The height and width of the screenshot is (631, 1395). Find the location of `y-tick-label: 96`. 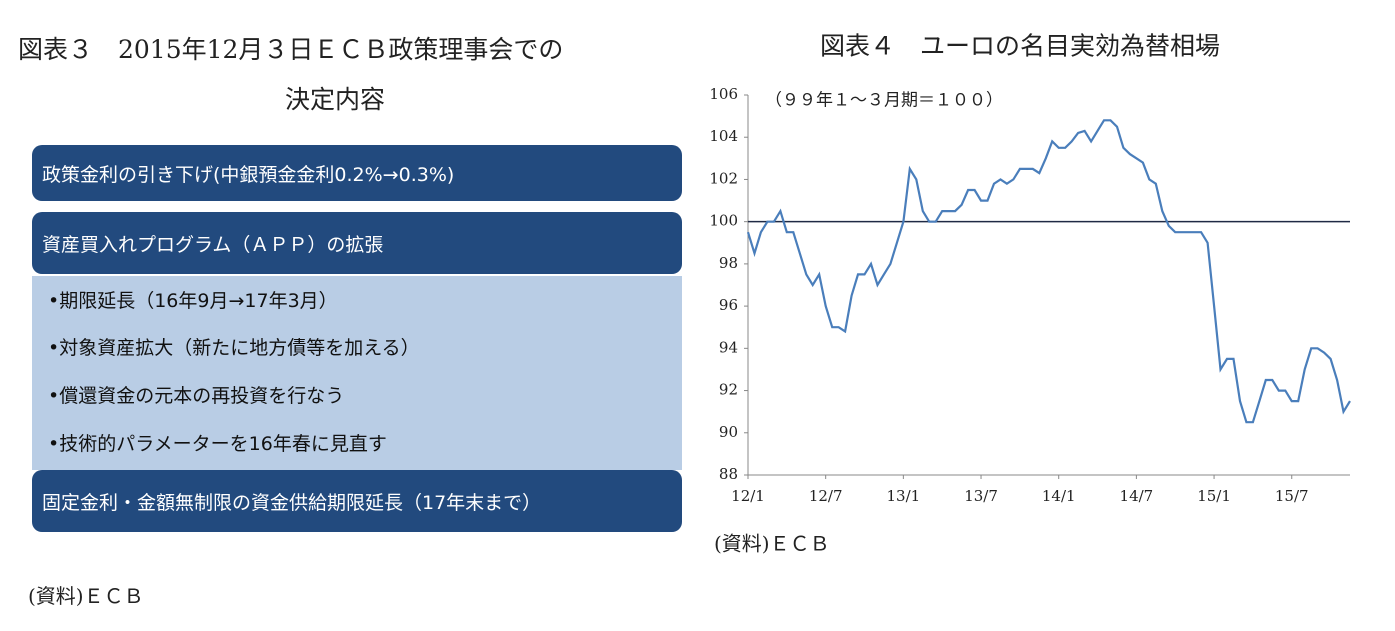

y-tick-label: 96 is located at coordinates (728, 305).